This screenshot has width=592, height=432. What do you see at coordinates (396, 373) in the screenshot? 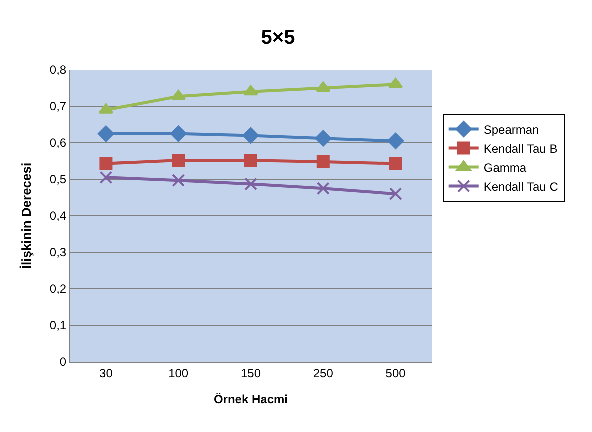
I see `x-tick-label: 500` at bounding box center [396, 373].